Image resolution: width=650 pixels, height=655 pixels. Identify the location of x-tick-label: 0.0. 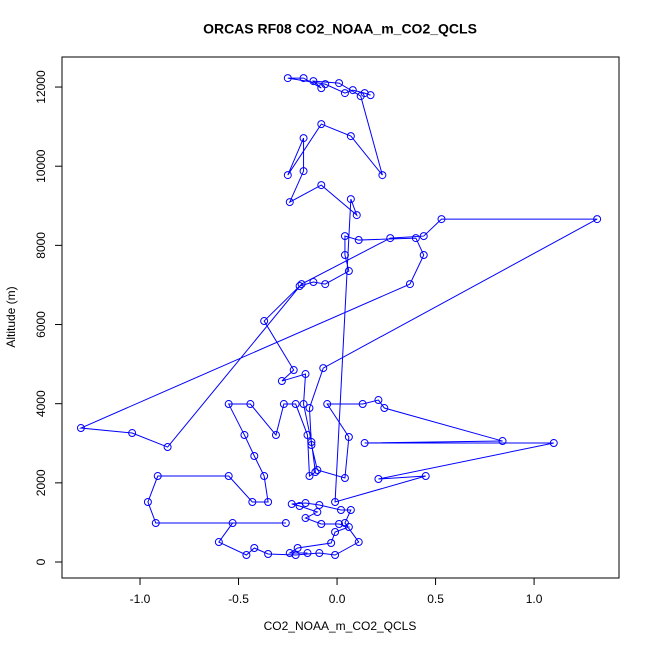
(337, 599).